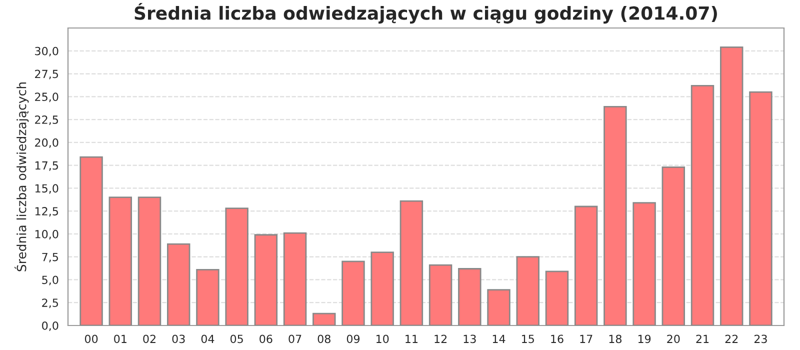  What do you see at coordinates (46, 212) in the screenshot?
I see `y-tick-label: 12,5` at bounding box center [46, 212].